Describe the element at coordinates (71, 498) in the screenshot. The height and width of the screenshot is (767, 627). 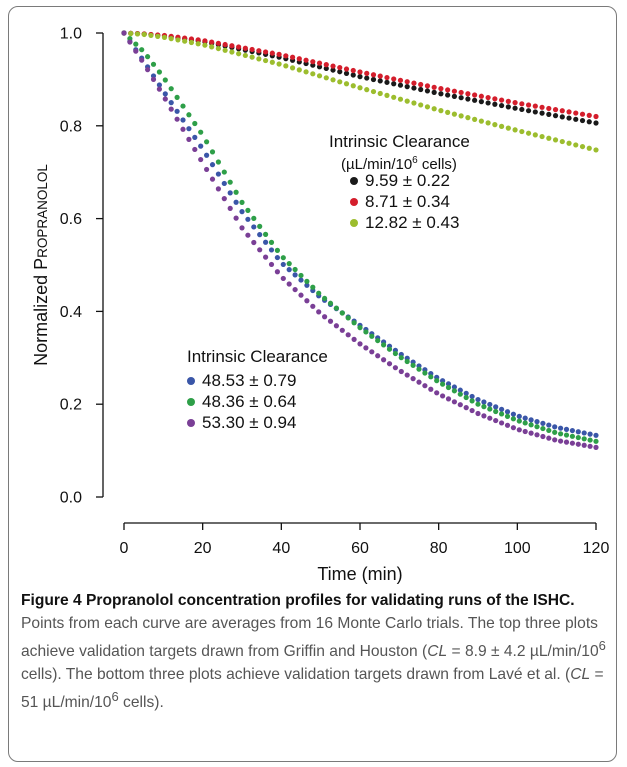
I see `y-tick-label: 0.0` at that location.